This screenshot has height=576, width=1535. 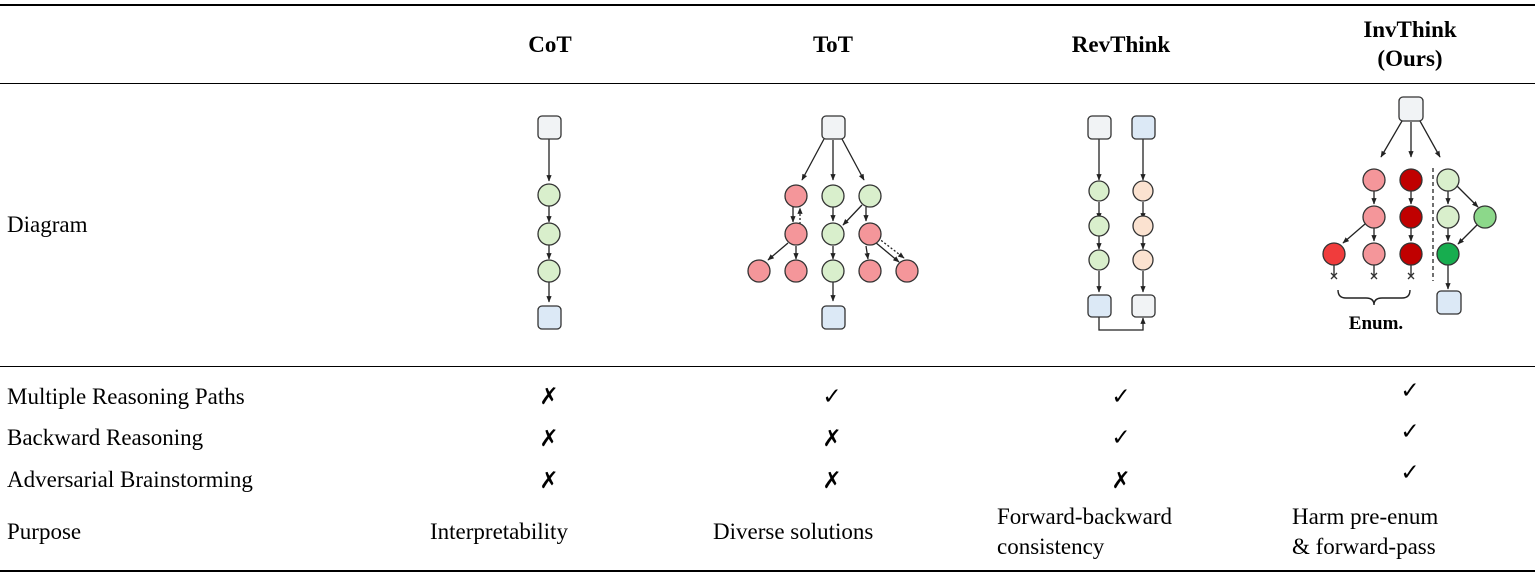 I want to click on revthink-backward-input-box, so click(x=1143, y=127).